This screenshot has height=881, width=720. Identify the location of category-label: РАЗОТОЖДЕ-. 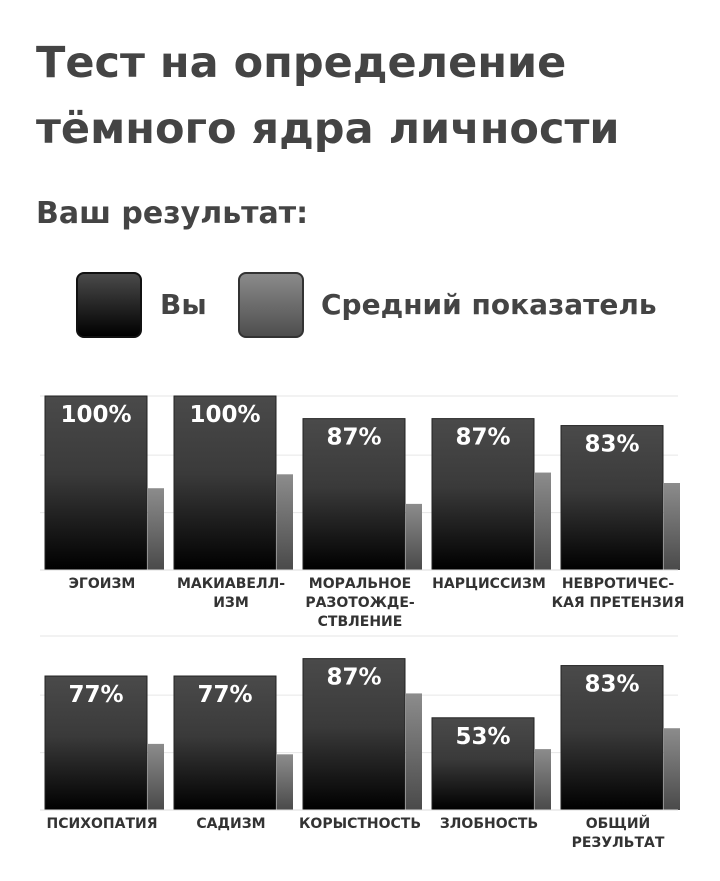
(360, 603).